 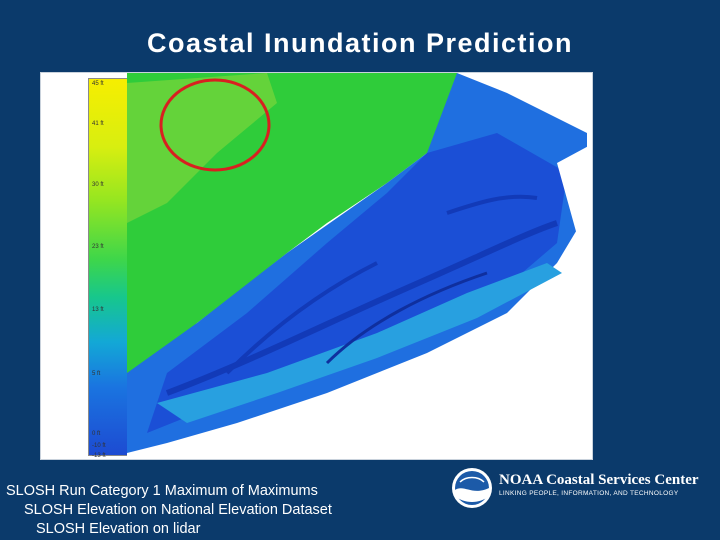 I want to click on legend-tick: 30 ft, so click(x=98, y=185).